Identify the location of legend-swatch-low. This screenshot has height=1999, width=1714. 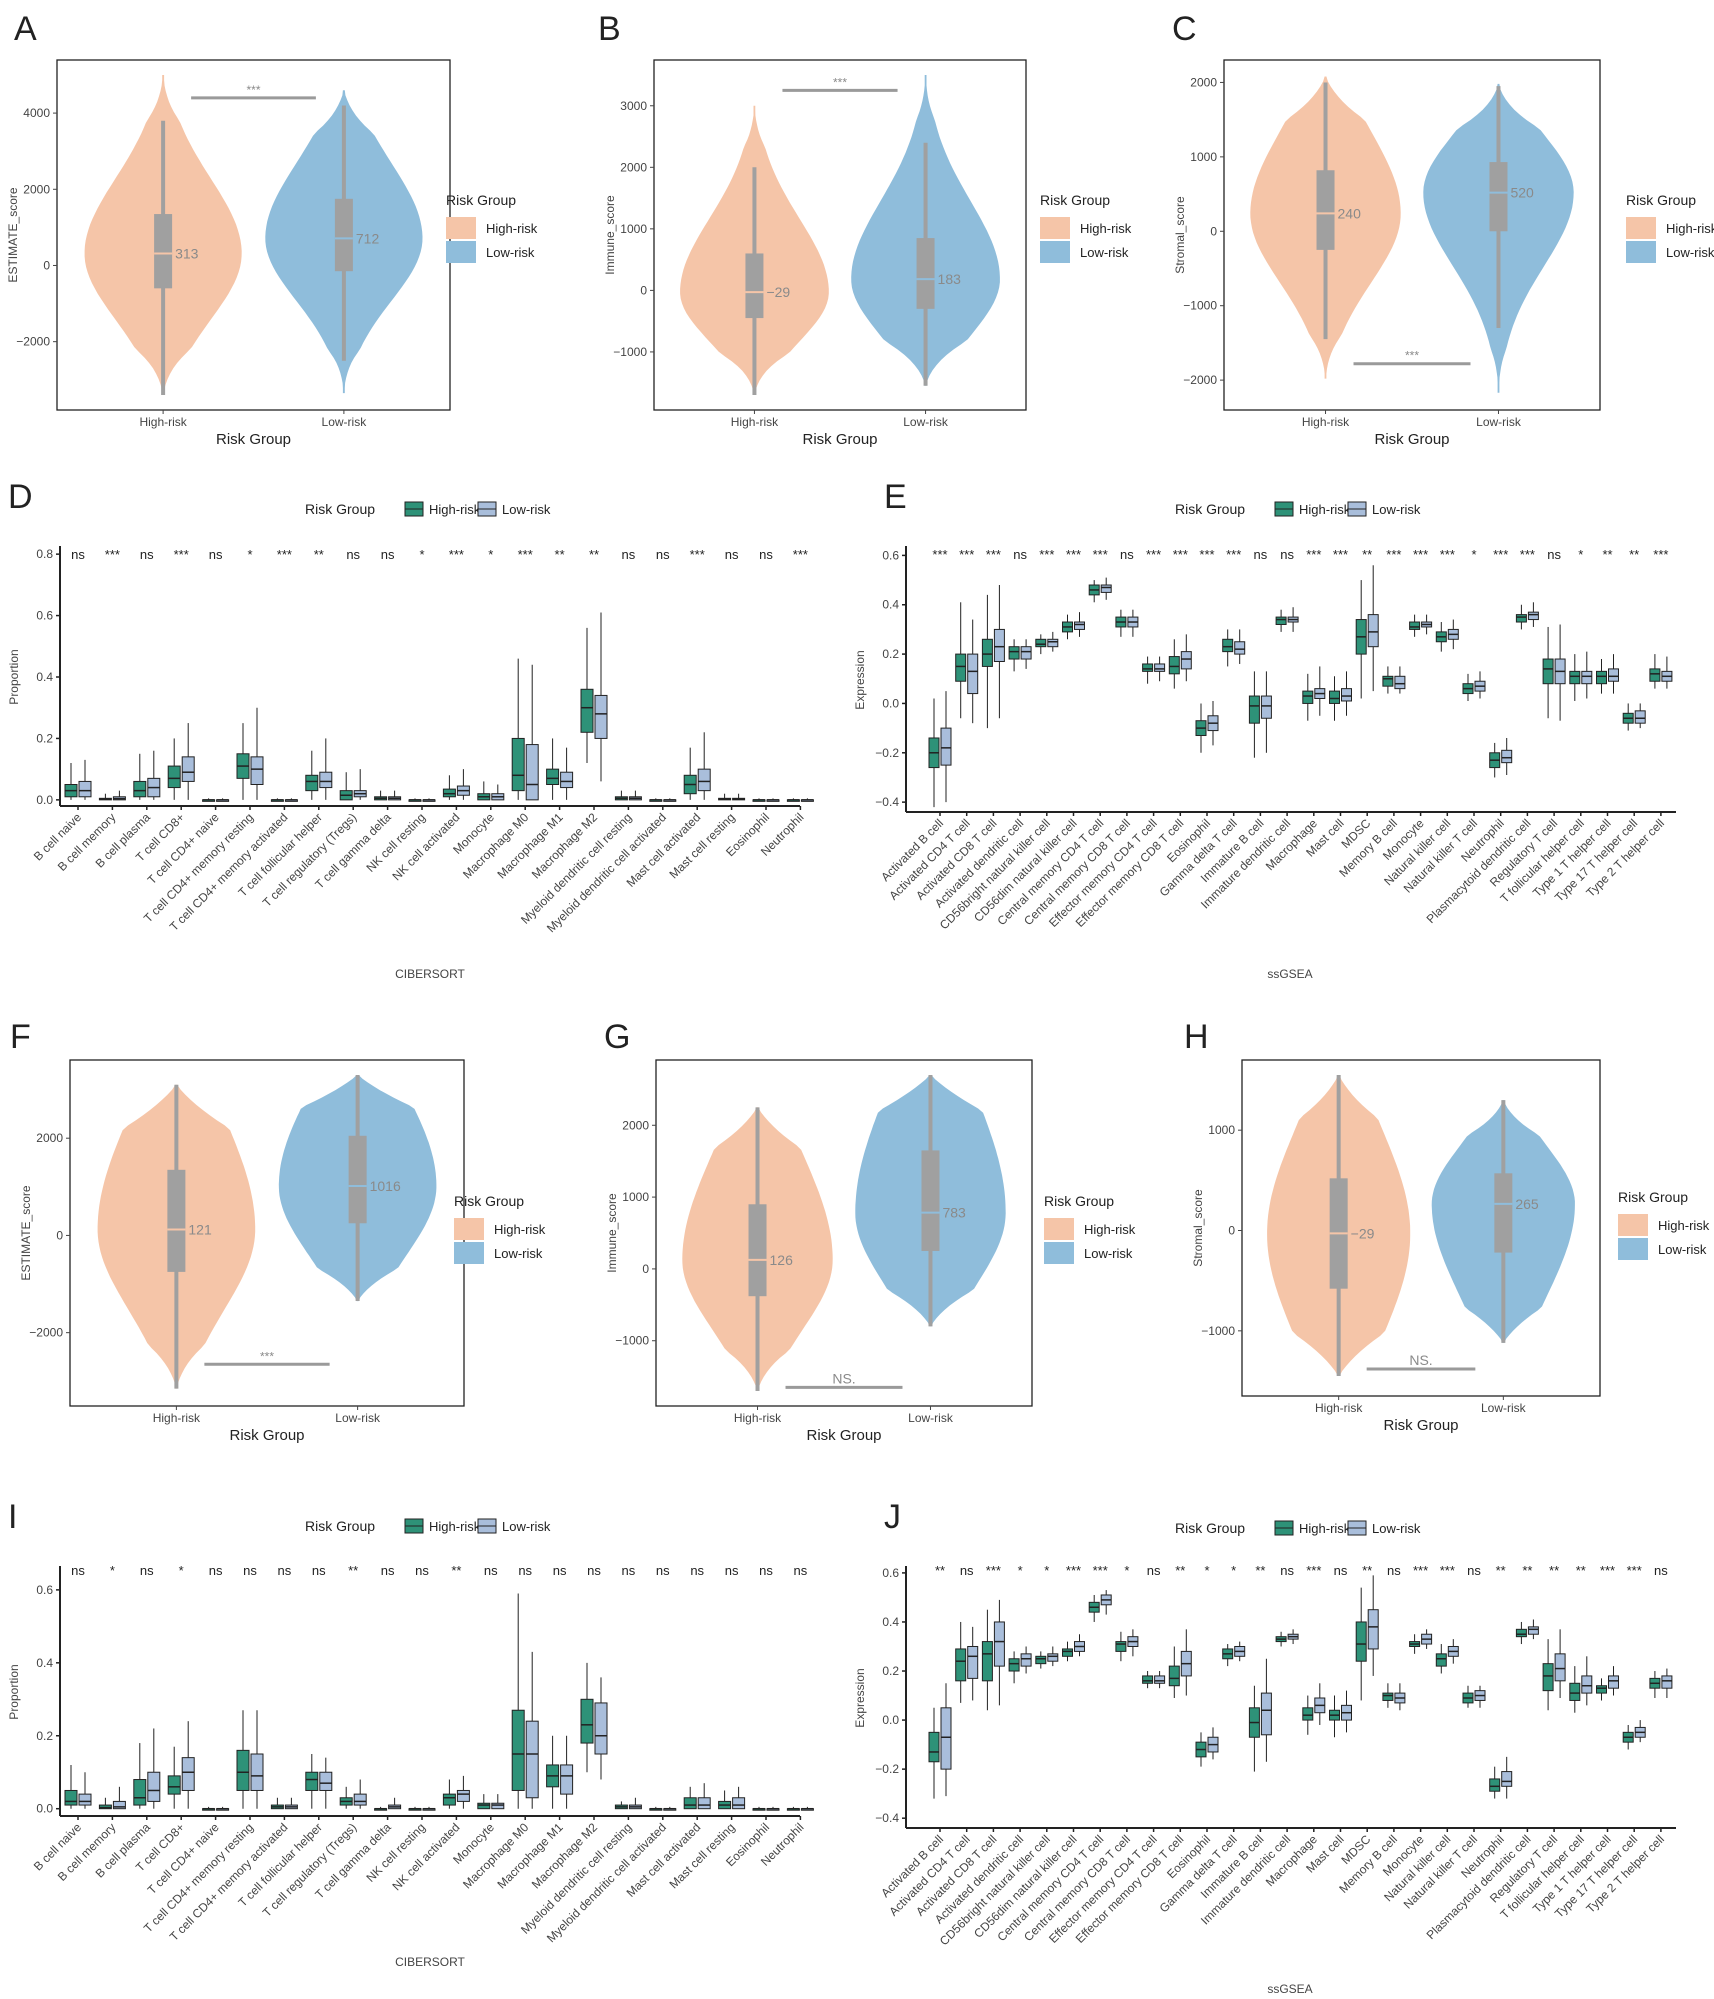
(461, 252).